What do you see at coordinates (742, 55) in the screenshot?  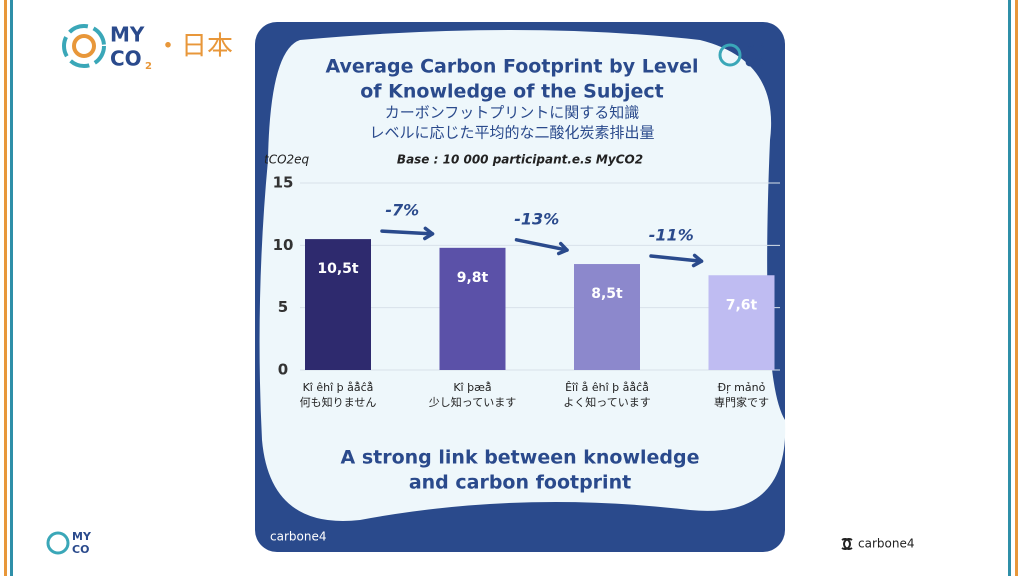 I see `card-logo: MY CO` at bounding box center [742, 55].